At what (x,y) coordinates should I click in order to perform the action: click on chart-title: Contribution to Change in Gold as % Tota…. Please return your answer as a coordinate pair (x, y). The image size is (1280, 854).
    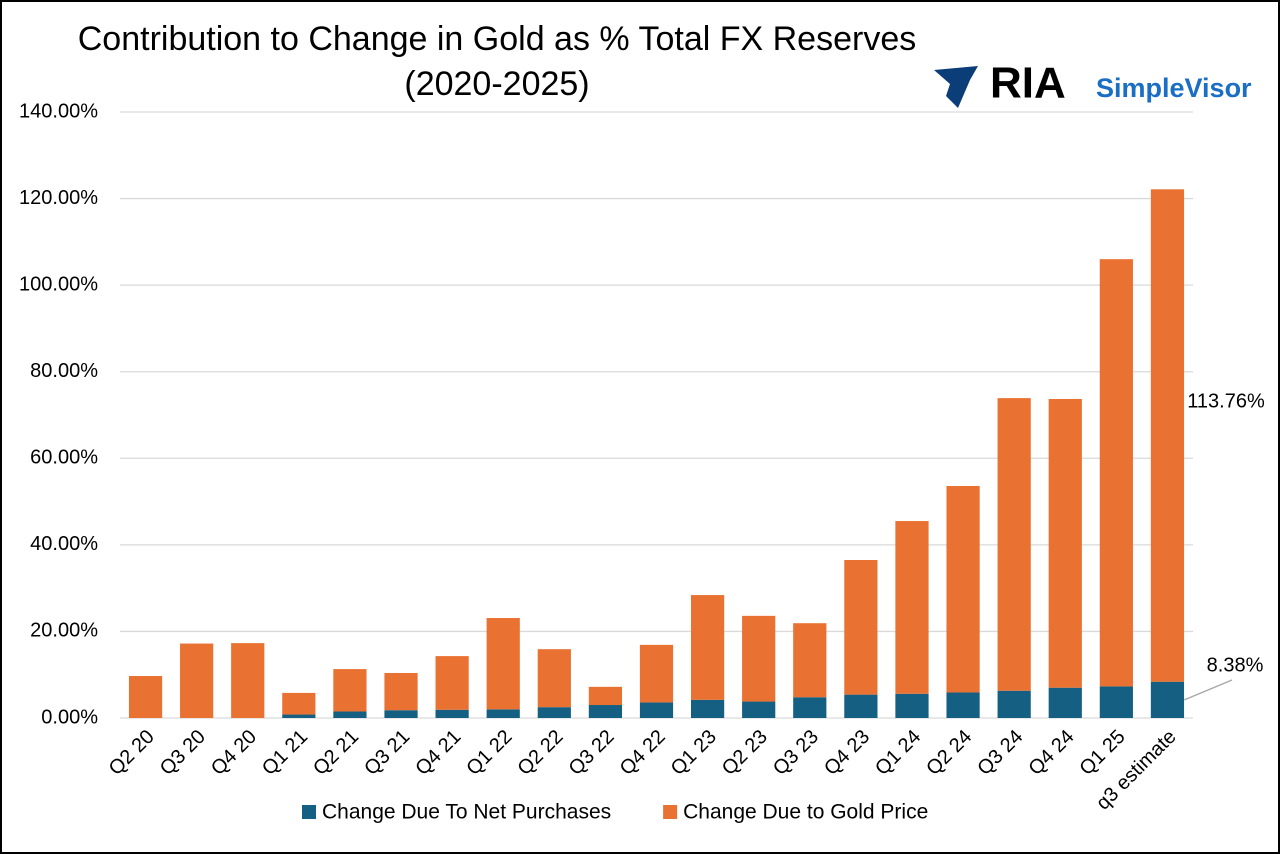
    Looking at the image, I should click on (497, 39).